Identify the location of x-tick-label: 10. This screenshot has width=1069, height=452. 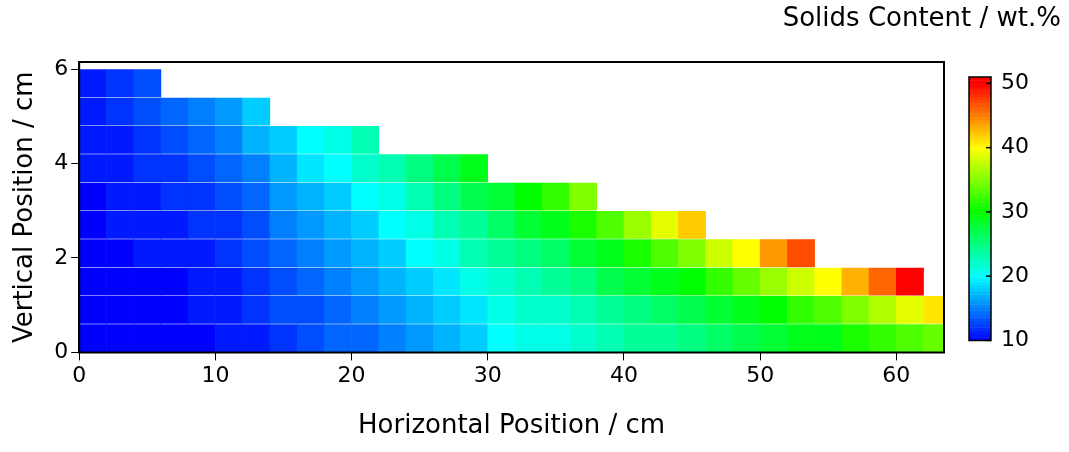
(215, 375).